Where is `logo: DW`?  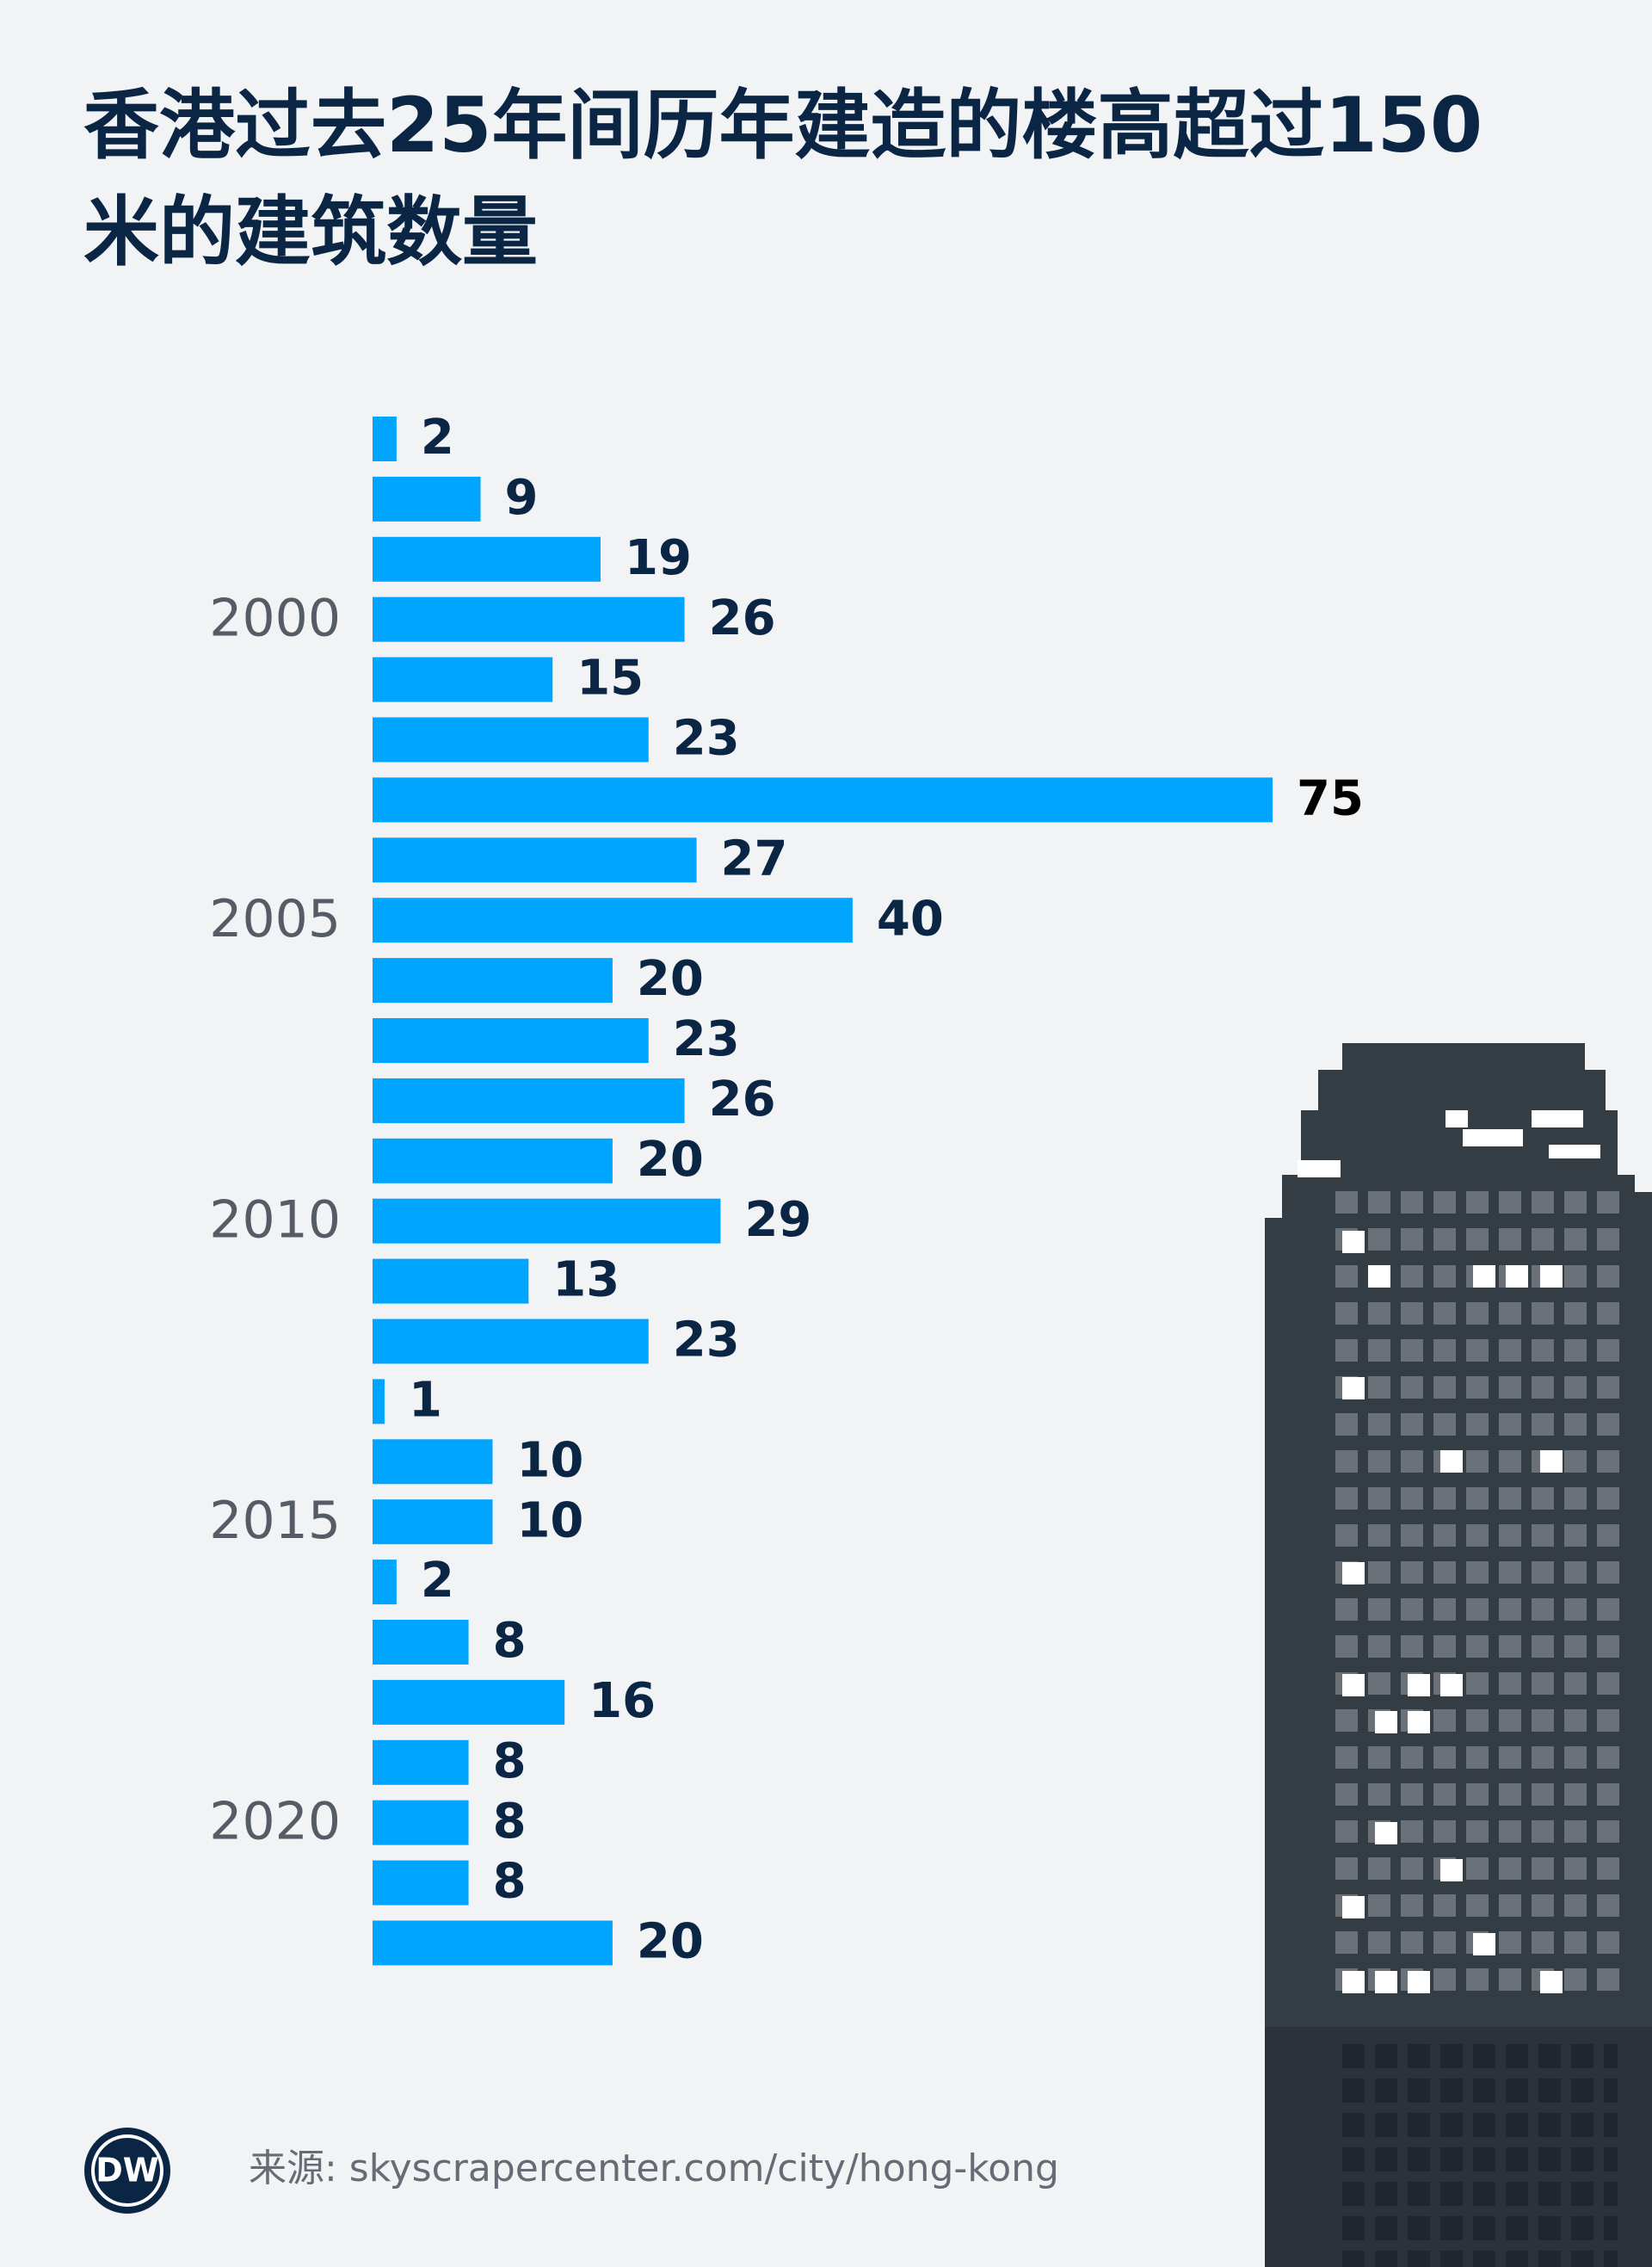
logo: DW is located at coordinates (127, 2171).